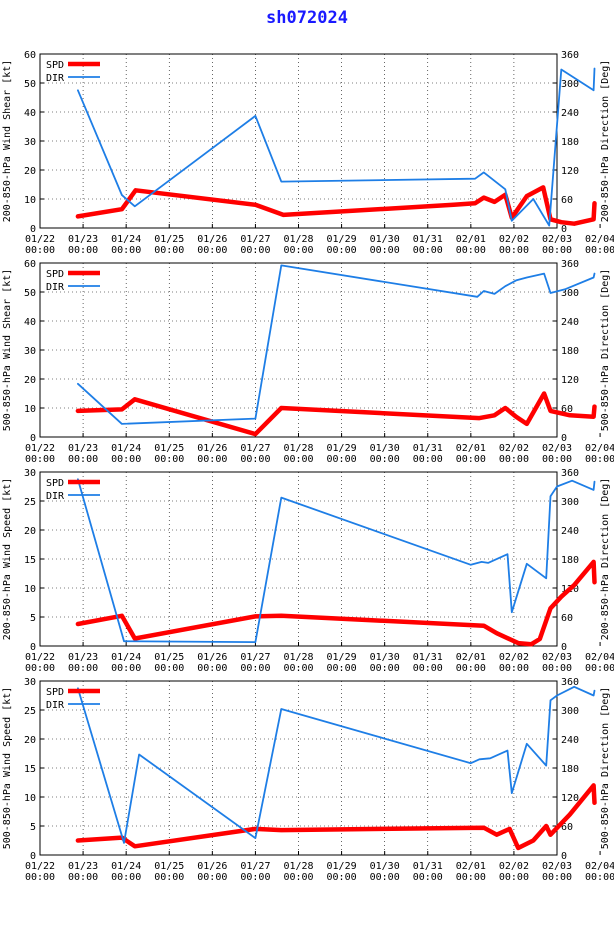 Image resolution: width=614 pixels, height=936 pixels. Describe the element at coordinates (307, 18) in the screenshot. I see `chart-title: sh072024` at that location.